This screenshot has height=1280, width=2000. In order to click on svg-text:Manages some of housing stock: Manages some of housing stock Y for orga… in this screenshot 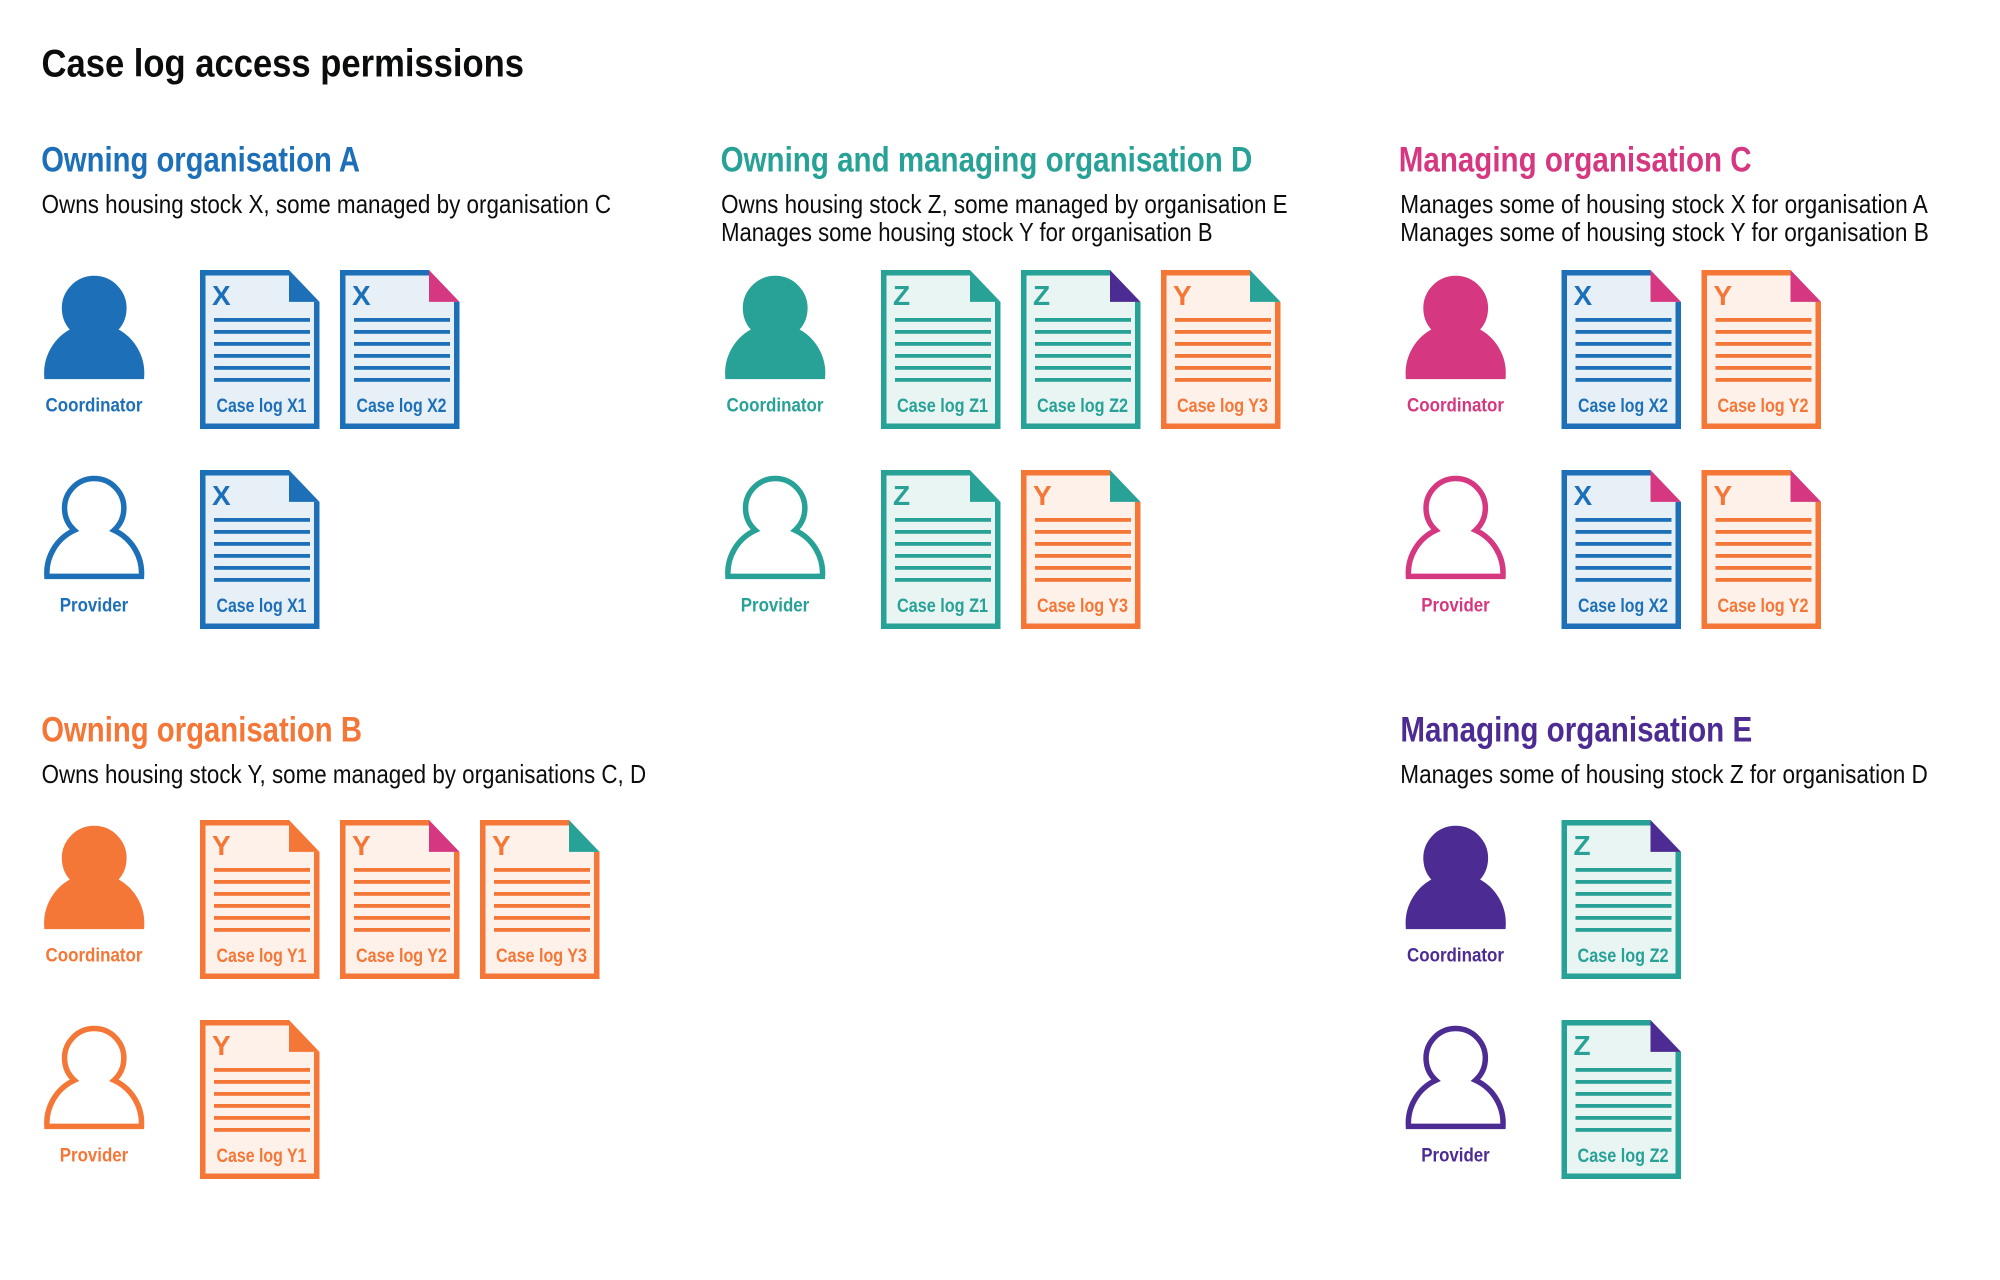, I will do `click(1664, 233)`.